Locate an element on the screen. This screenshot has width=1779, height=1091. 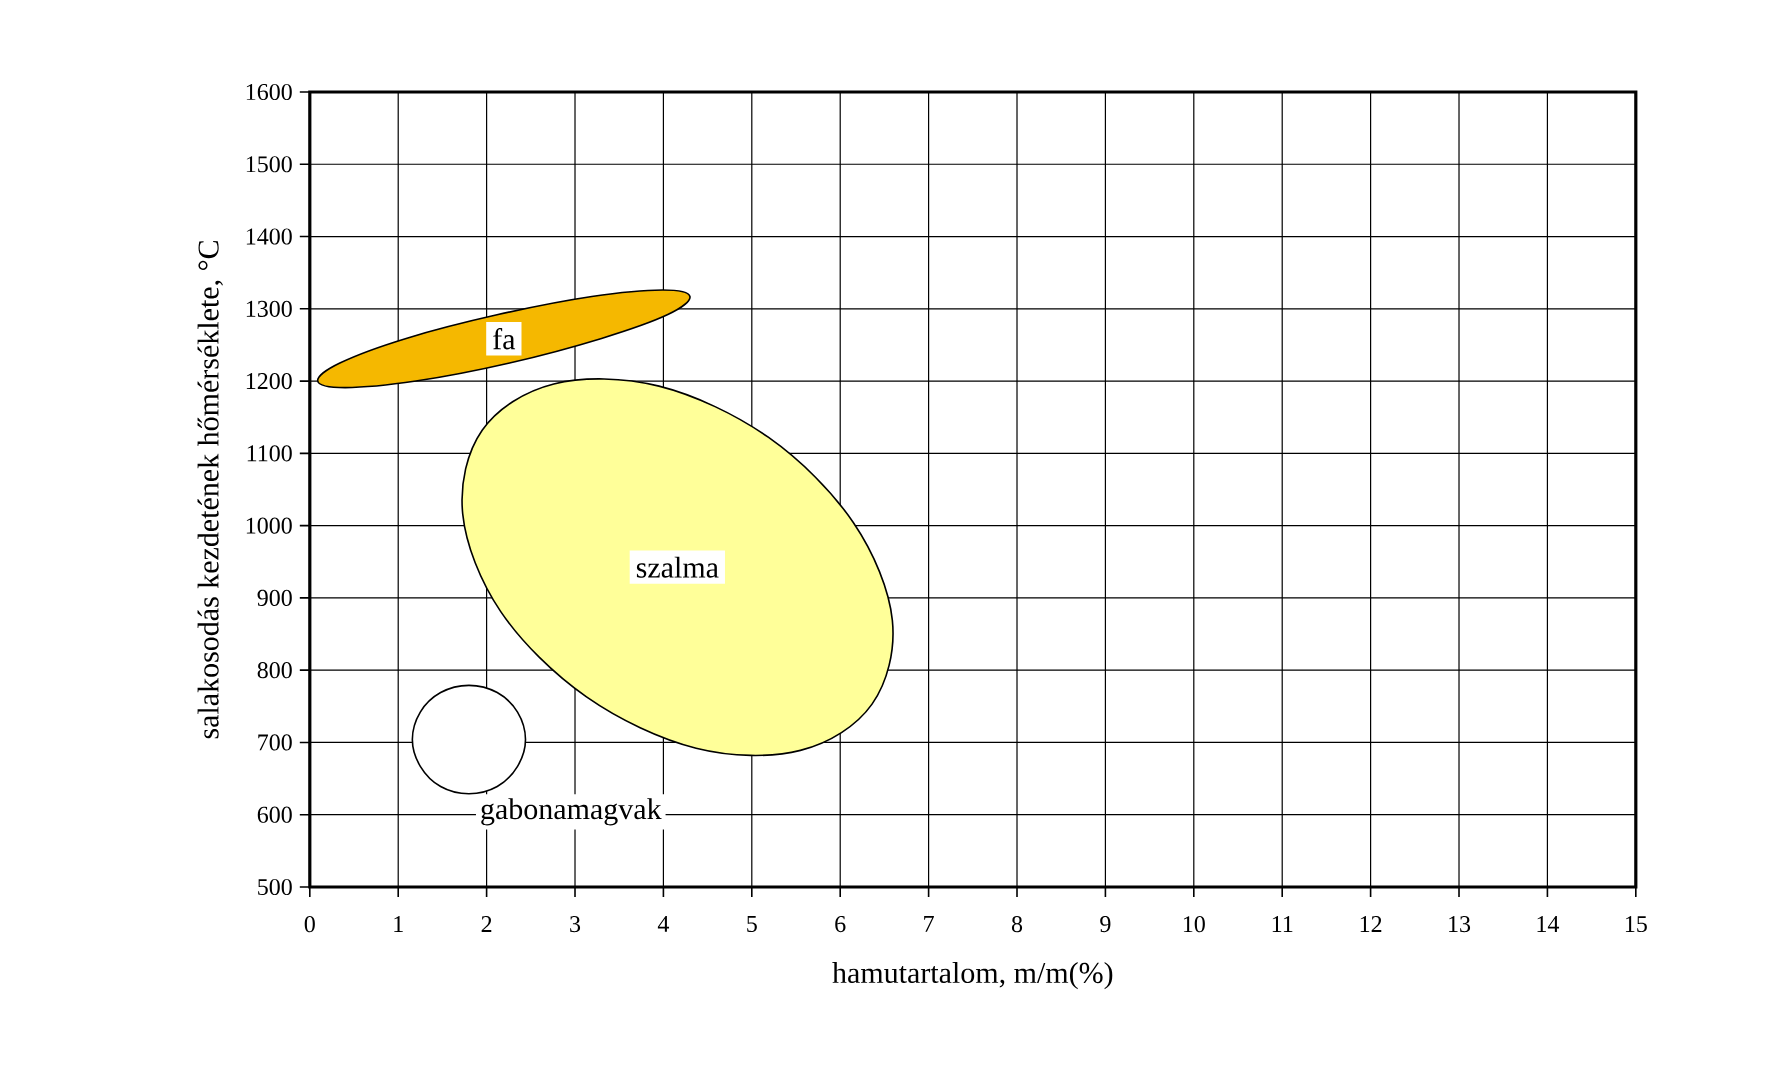
series-label: szalma is located at coordinates (677, 567).